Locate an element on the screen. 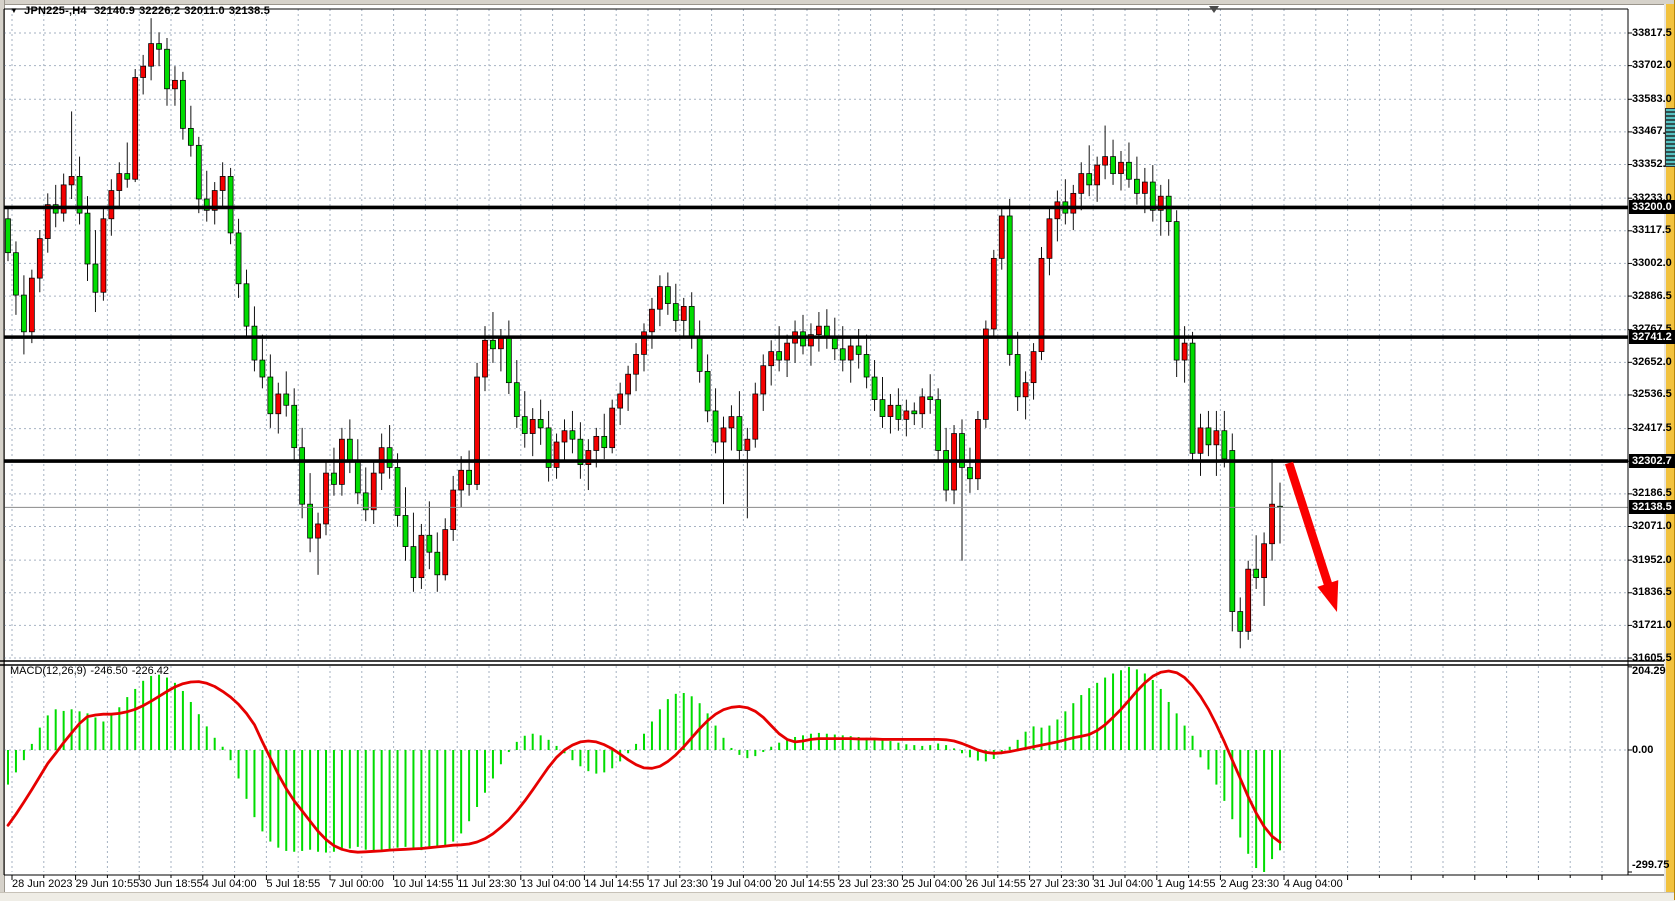 The image size is (1675, 901). price-axis-label: 31836.5 is located at coordinates (1652, 592).